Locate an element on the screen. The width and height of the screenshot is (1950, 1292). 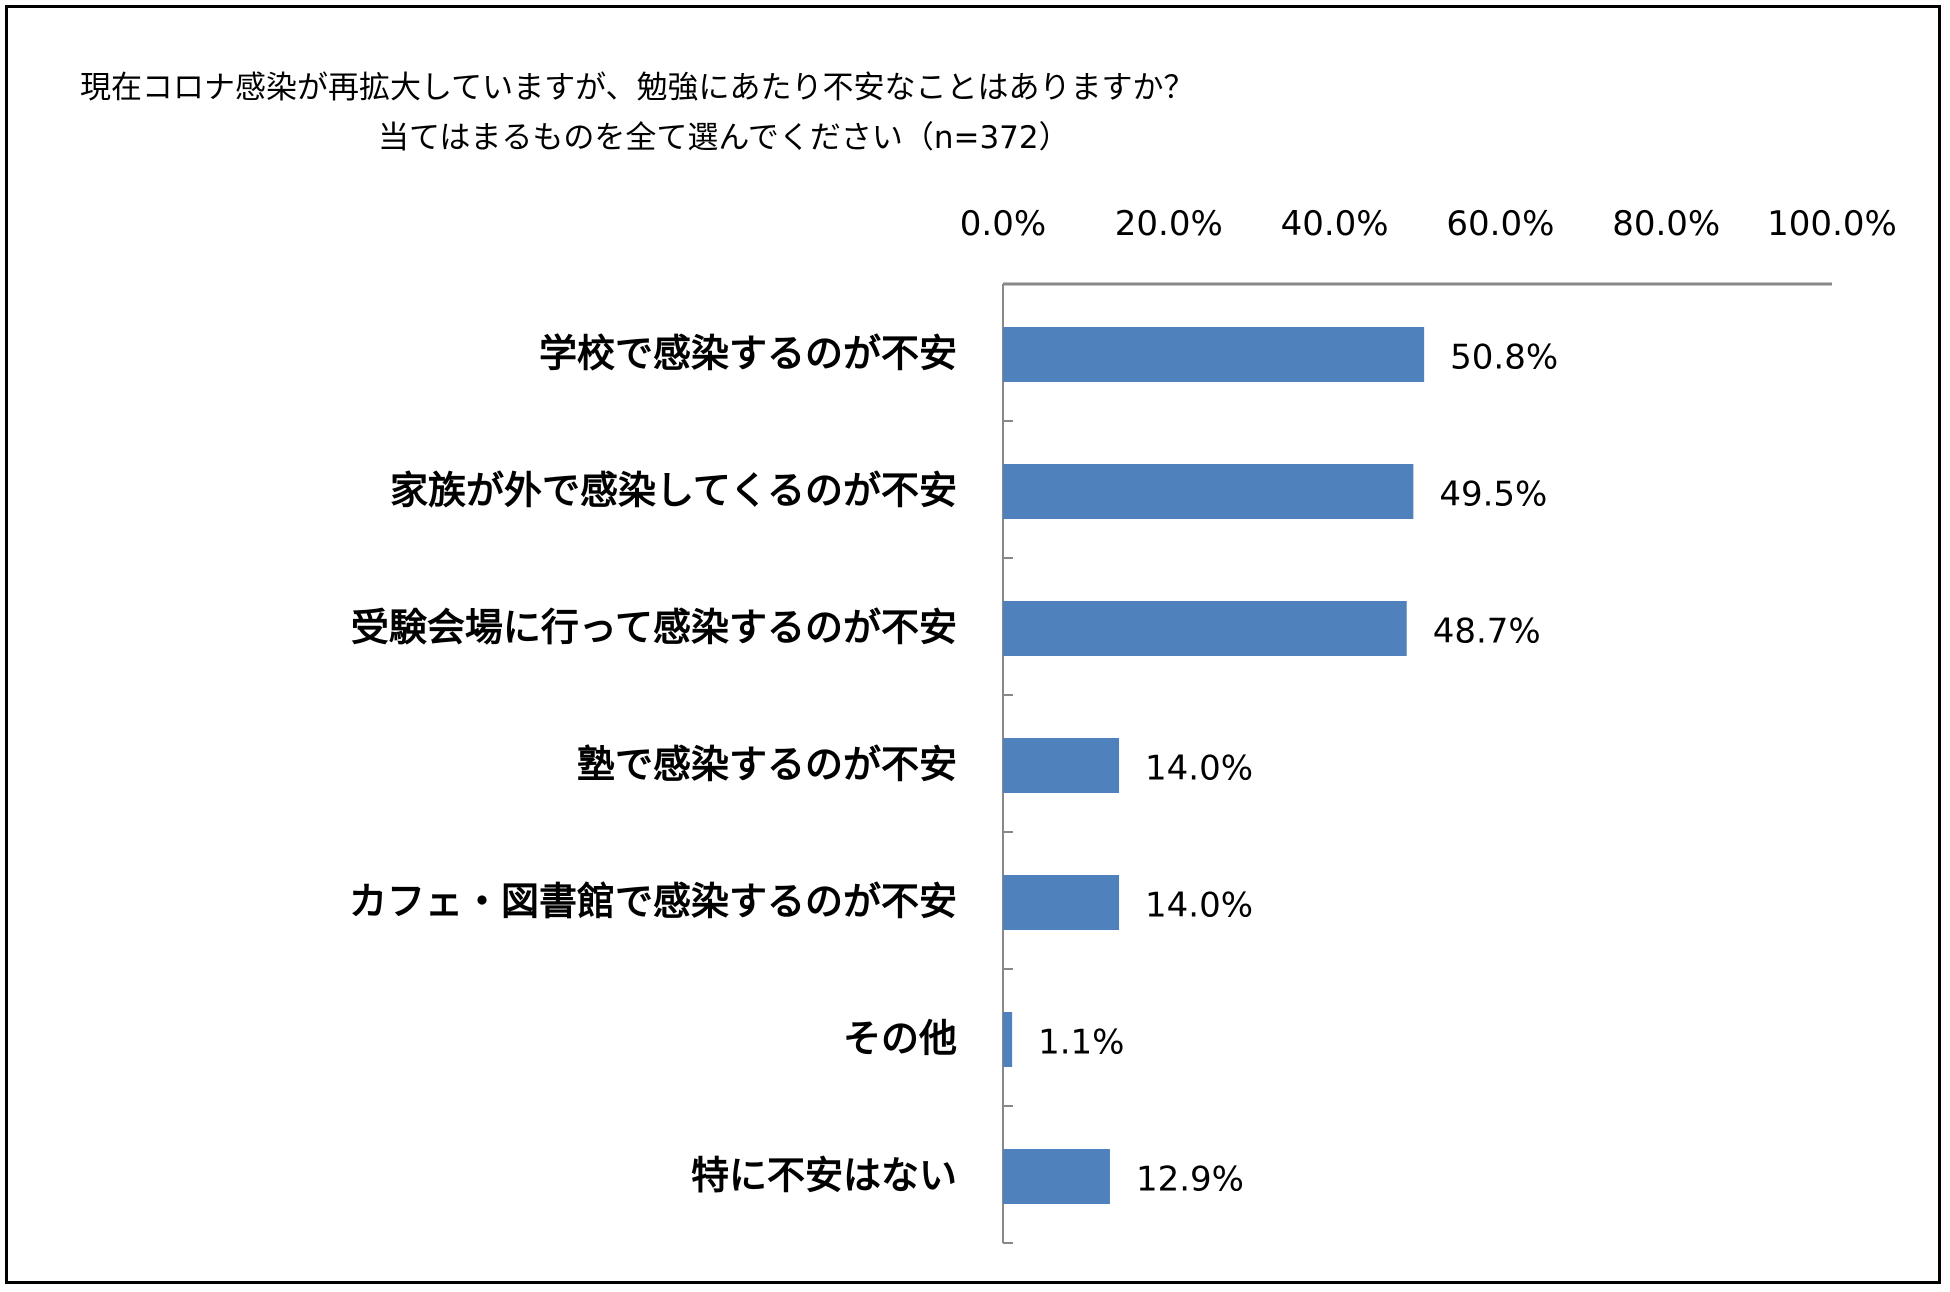
data-label: 50.8% is located at coordinates (1504, 358).